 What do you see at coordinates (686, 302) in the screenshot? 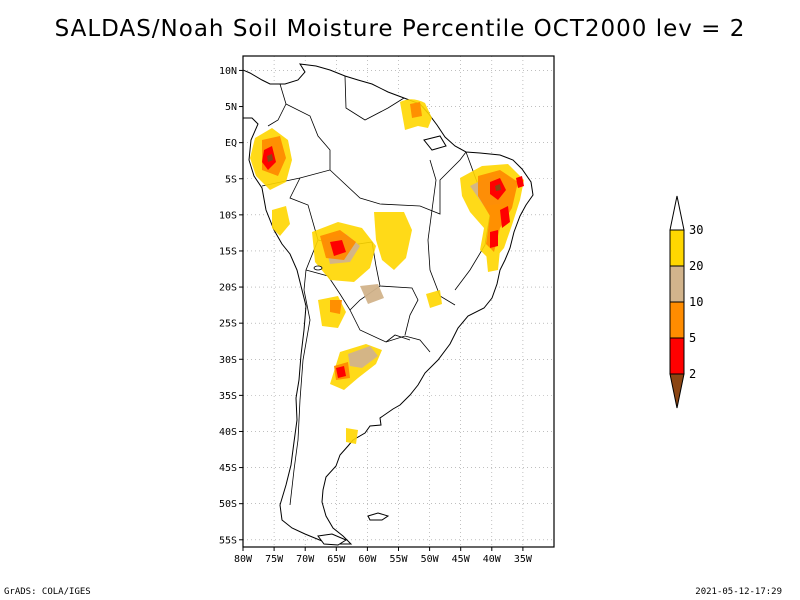
I see `colorbar: 2 5 10 20 30` at bounding box center [686, 302].